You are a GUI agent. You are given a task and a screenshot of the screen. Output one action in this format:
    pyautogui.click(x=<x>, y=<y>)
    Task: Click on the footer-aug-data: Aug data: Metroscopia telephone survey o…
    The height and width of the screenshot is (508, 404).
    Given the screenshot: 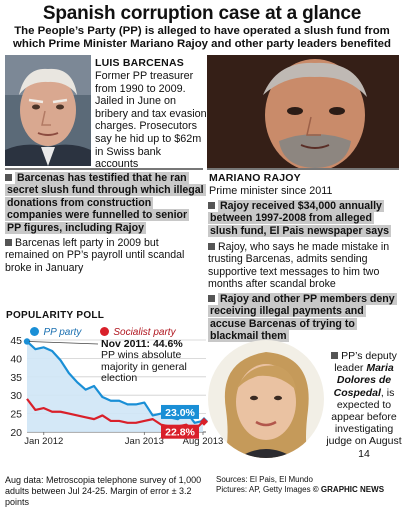 What is the action you would take?
    pyautogui.click(x=108, y=491)
    